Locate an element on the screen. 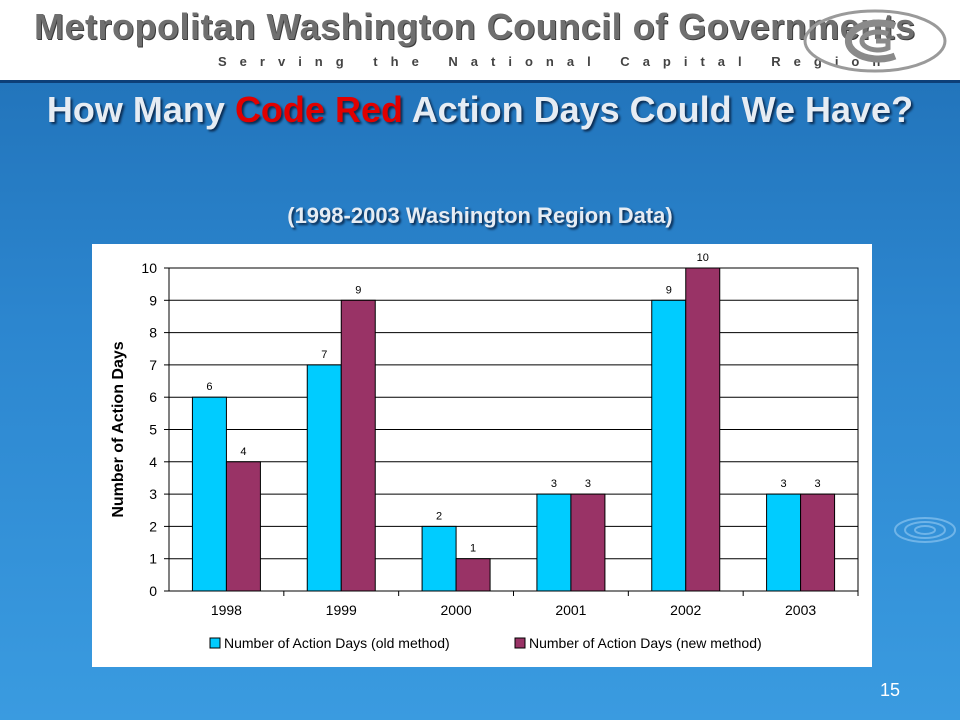 This screenshot has height=720, width=960. tagline: Serving the National Capital Region is located at coordinates (556, 61).